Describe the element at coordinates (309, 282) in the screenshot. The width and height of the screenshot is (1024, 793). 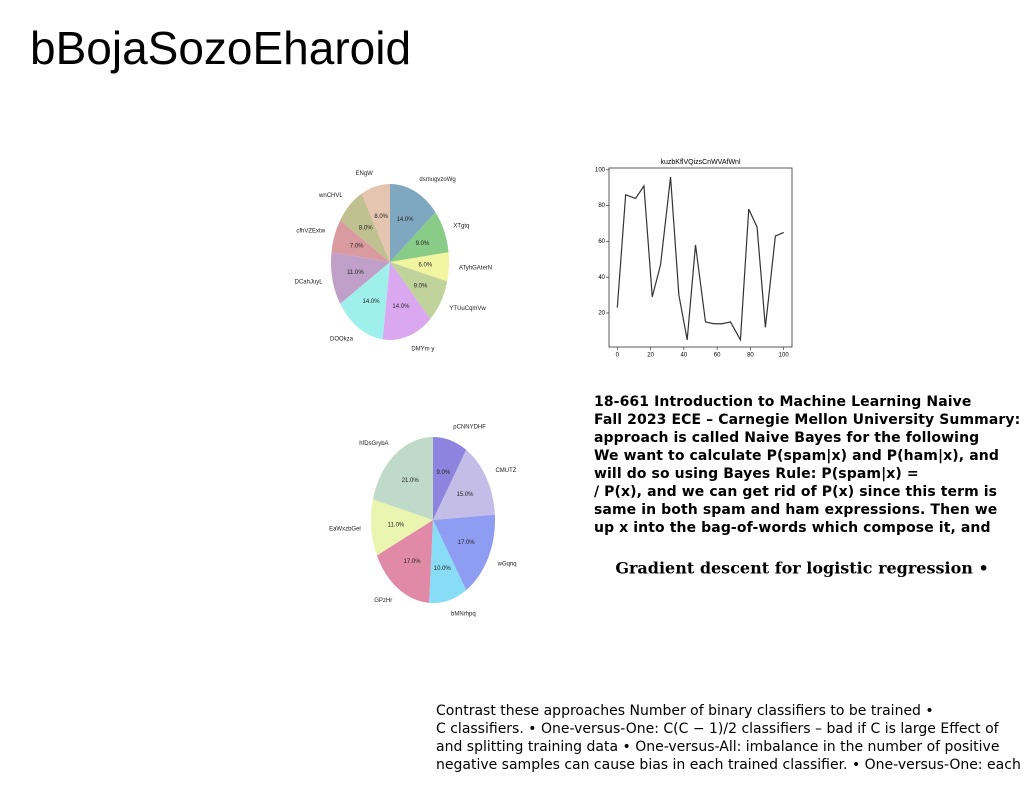
I see `slice-label: DCahJuyL` at that location.